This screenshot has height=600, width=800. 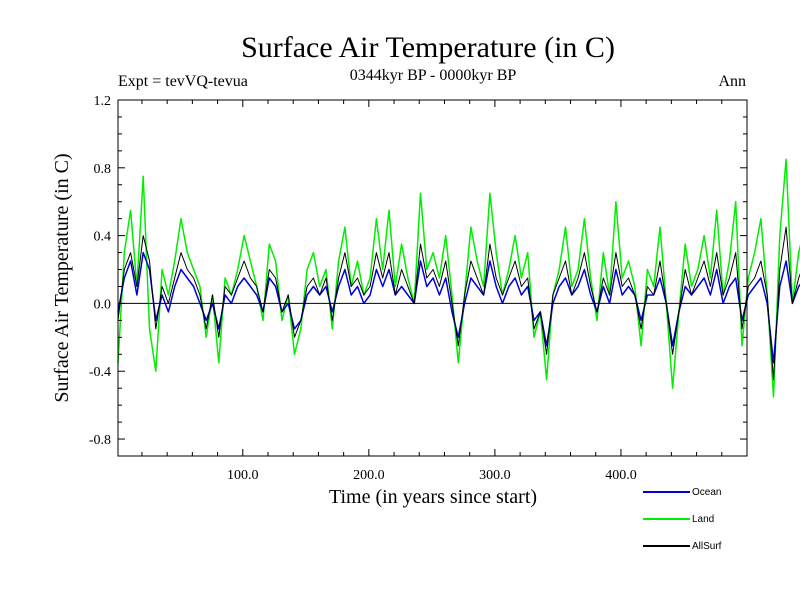 I want to click on x-tick-label: 300.0, so click(x=495, y=475).